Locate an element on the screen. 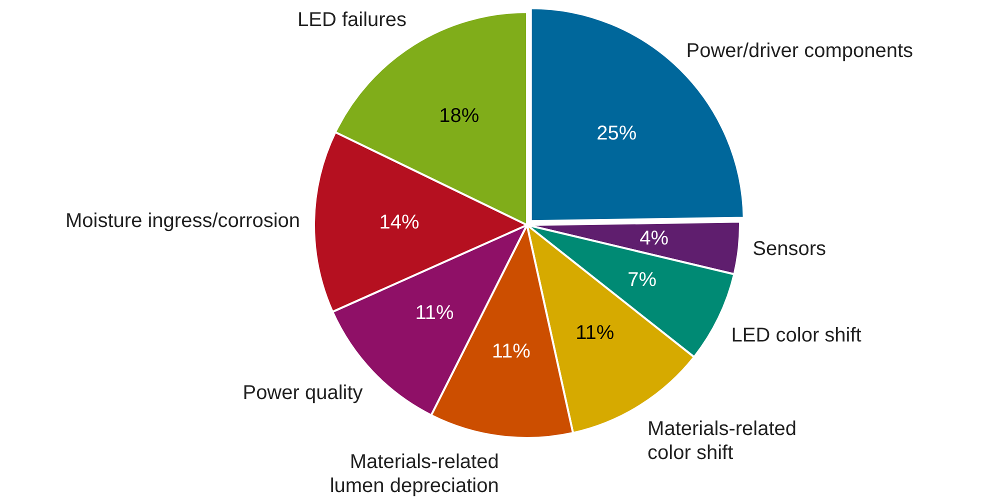  slice-label: LED color shift is located at coordinates (796, 335).